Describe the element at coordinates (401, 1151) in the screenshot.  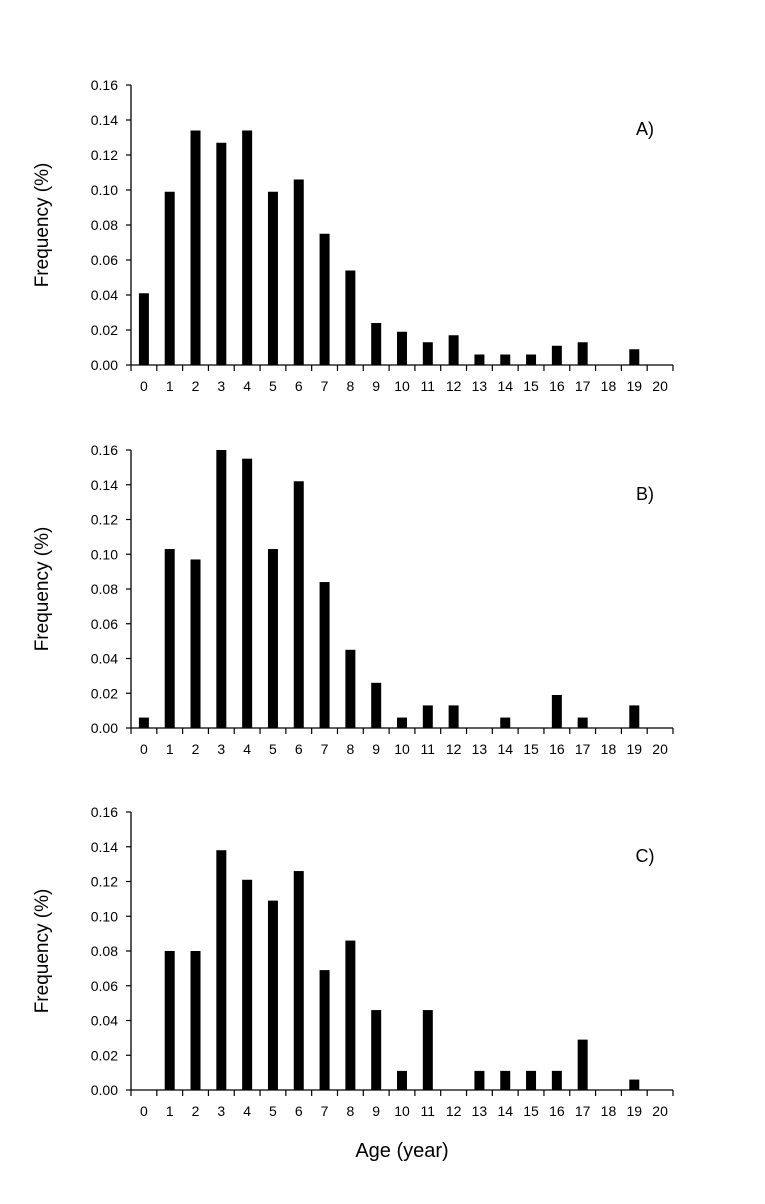
I see `x-axis-label: Age (year)` at that location.